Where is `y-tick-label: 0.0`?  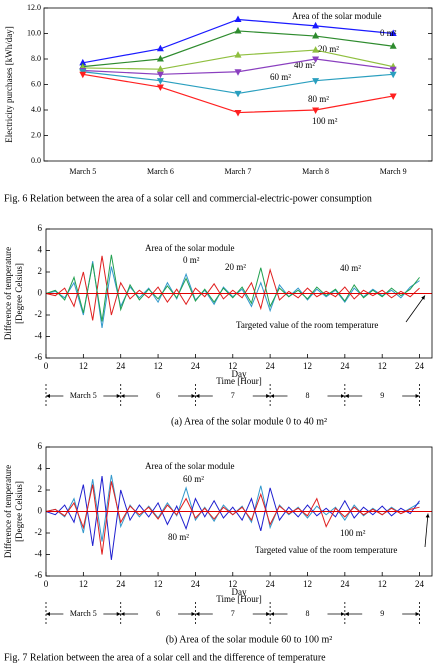
y-tick-label: 0.0 is located at coordinates (36, 160).